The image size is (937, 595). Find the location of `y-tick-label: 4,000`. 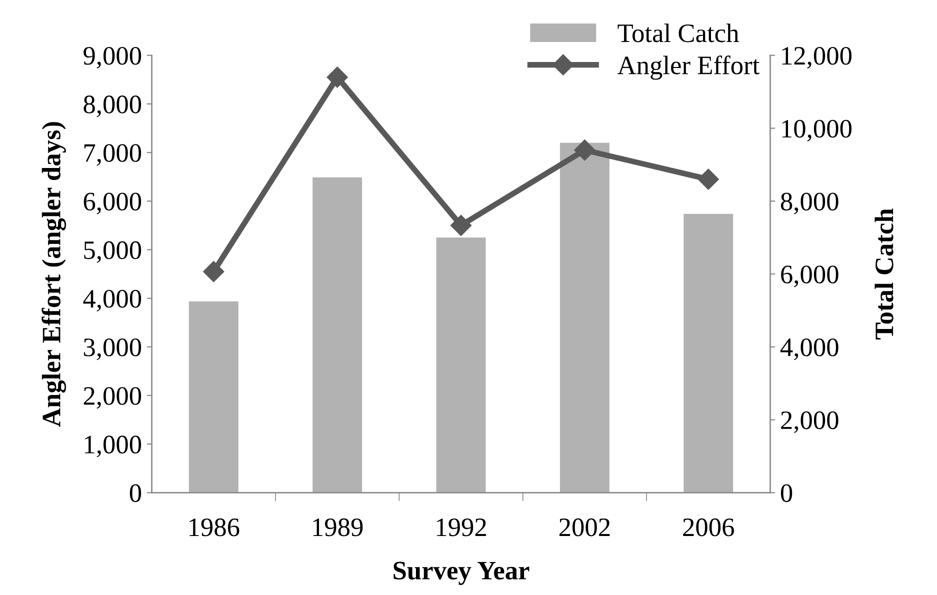

y-tick-label: 4,000 is located at coordinates (112, 301).